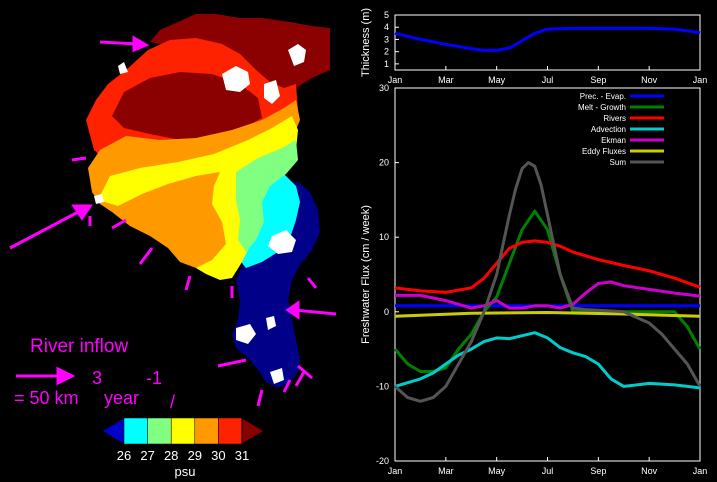  Describe the element at coordinates (382, 461) in the screenshot. I see `y-tick-label: -20` at that location.